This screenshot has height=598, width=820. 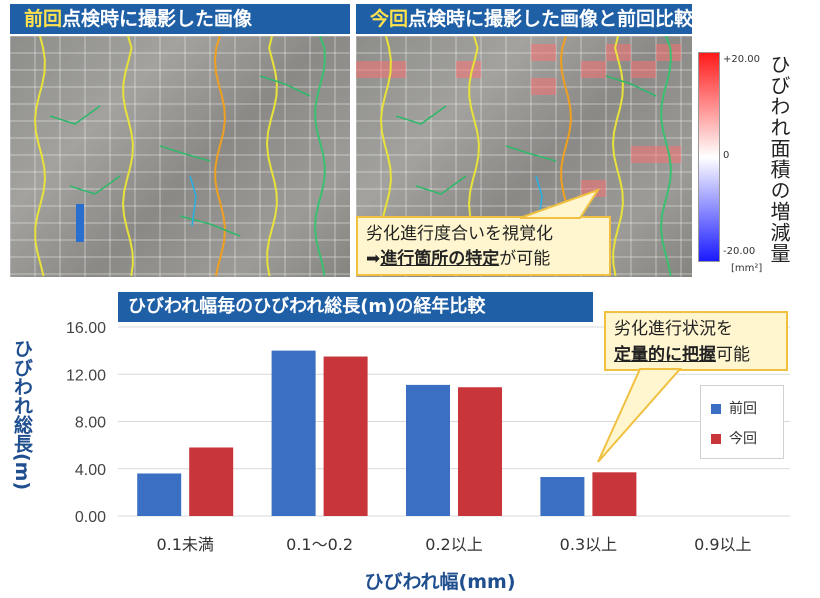 I want to click on callout-chart-bold: 定量的に把握, so click(x=665, y=355).